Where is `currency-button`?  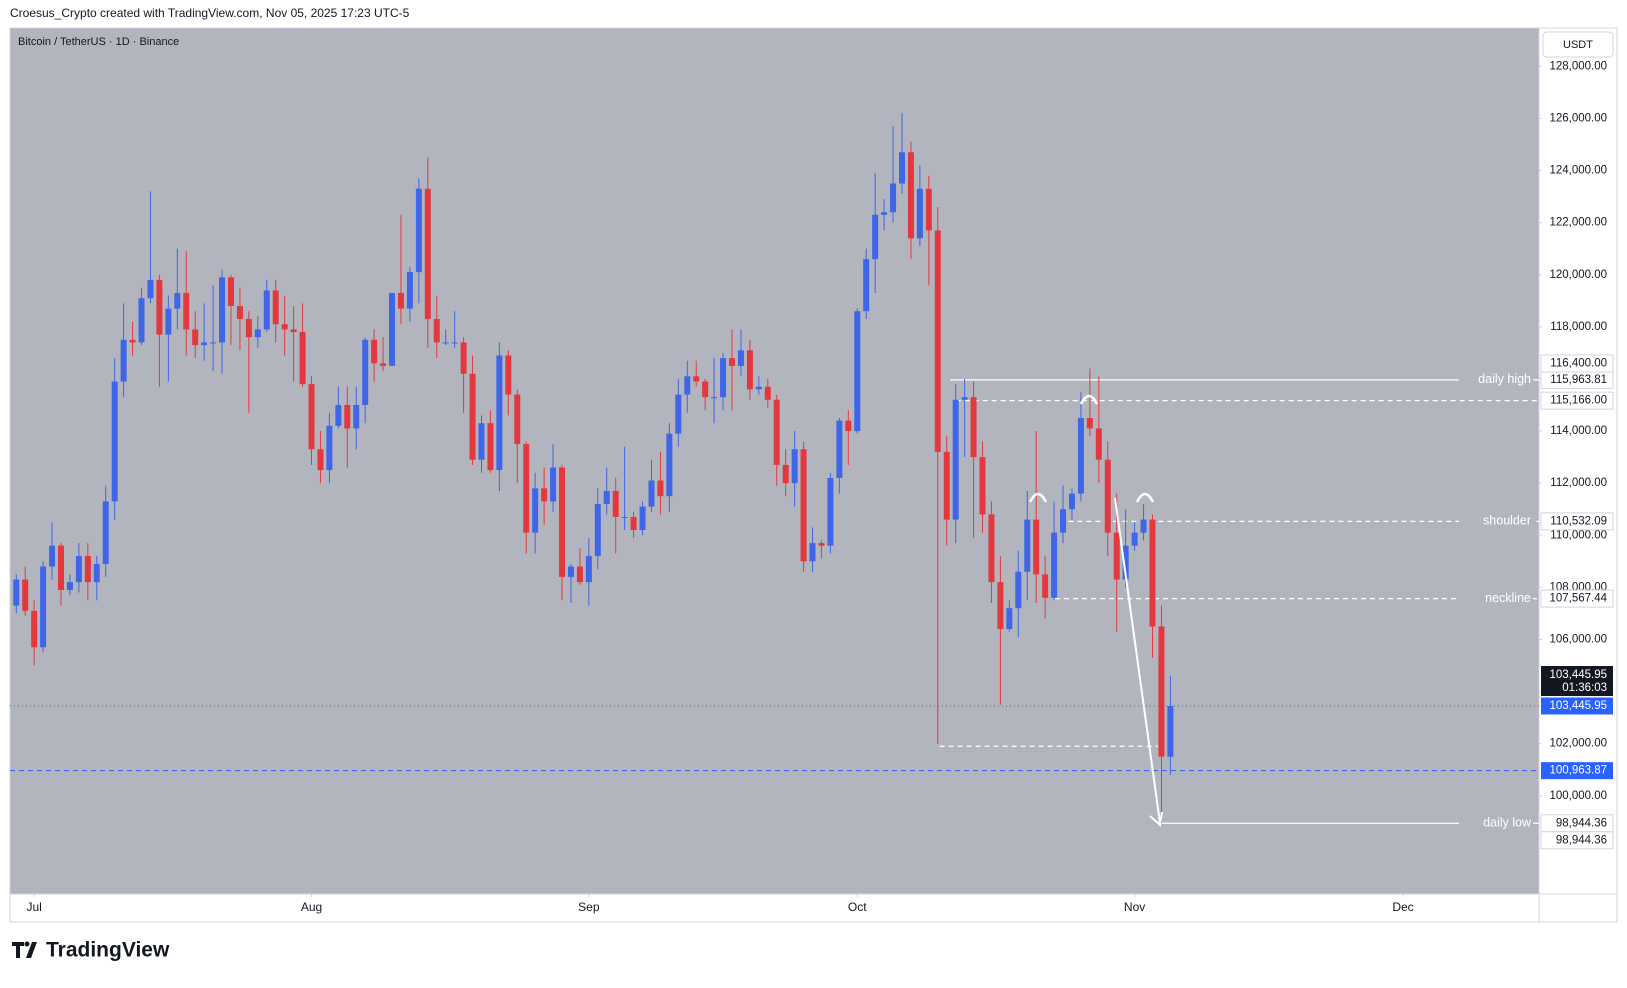 currency-button is located at coordinates (1578, 44).